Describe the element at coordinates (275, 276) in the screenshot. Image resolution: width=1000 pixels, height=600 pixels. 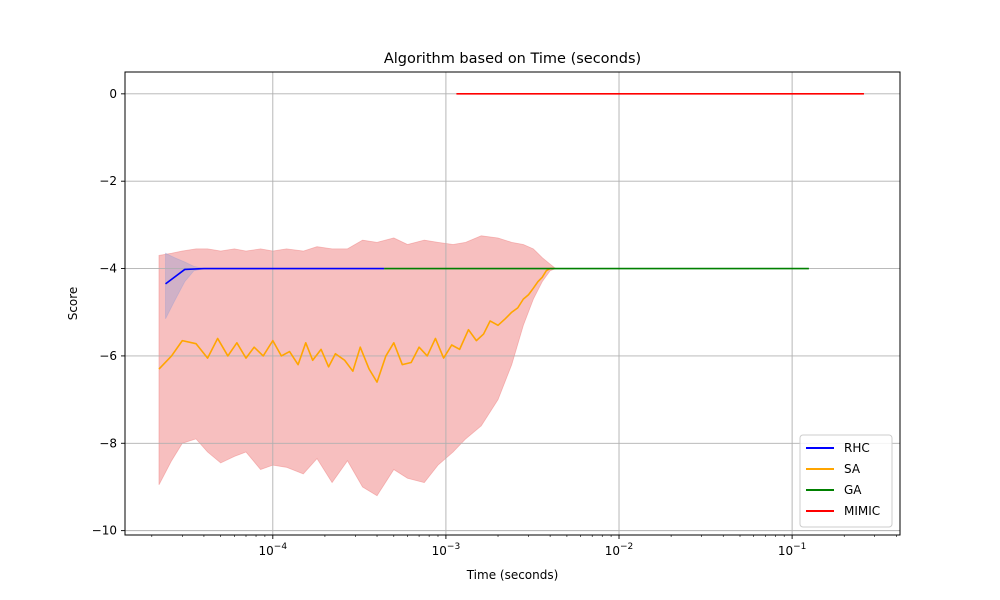
I see `series-line-rhc` at that location.